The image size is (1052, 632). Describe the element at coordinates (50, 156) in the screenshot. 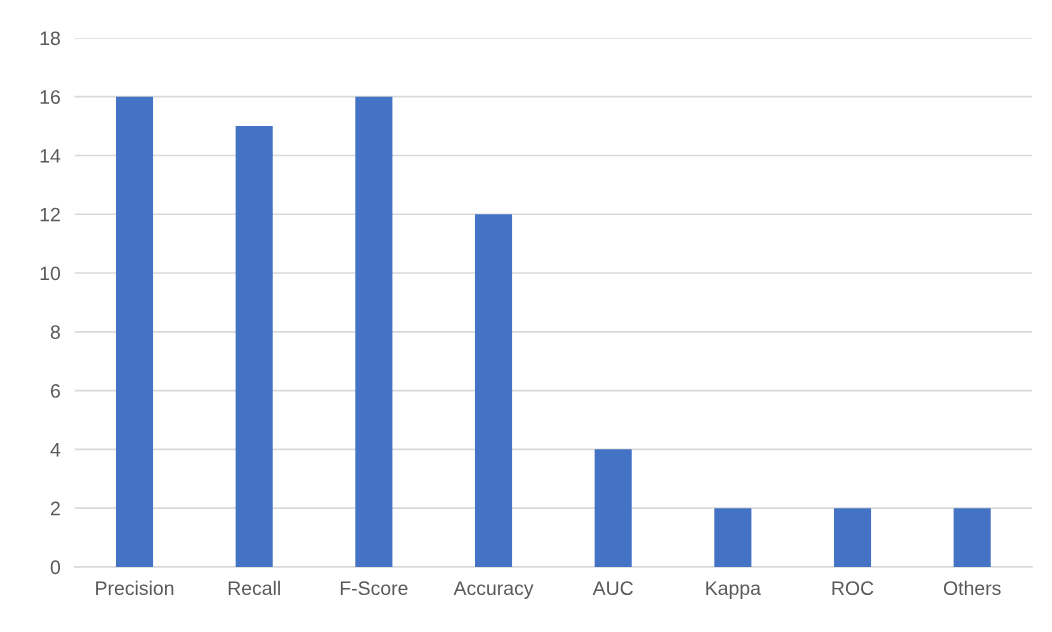

I see `y-tick-label: 14` at that location.